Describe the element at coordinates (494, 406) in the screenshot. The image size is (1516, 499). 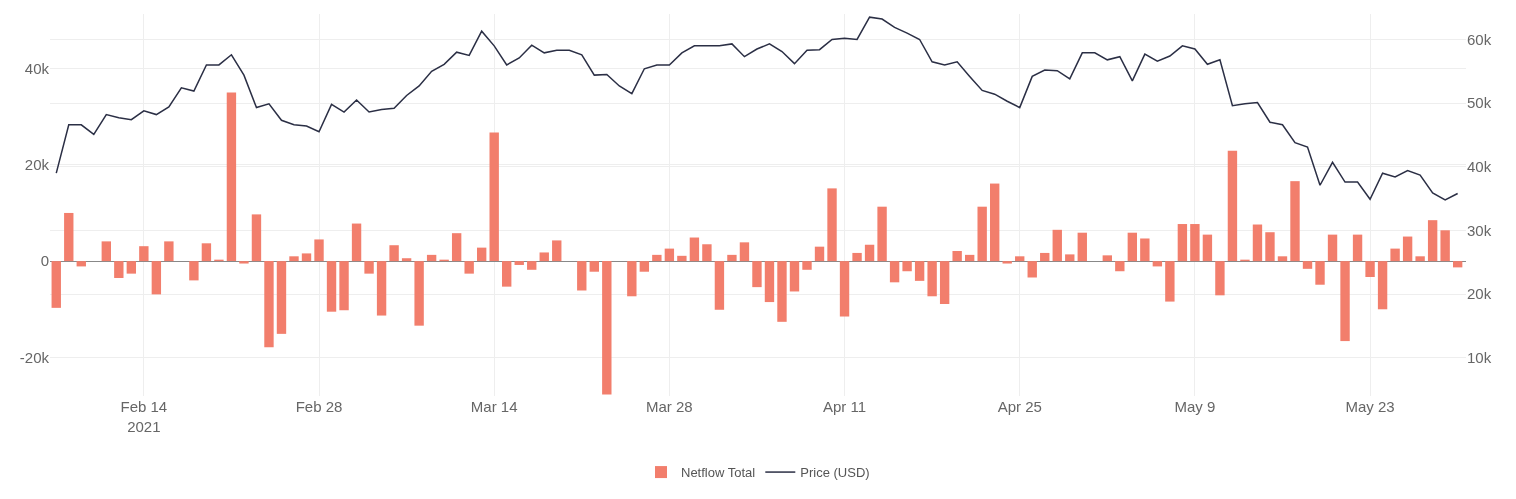
I see `x-tick-label: Mar 14` at that location.